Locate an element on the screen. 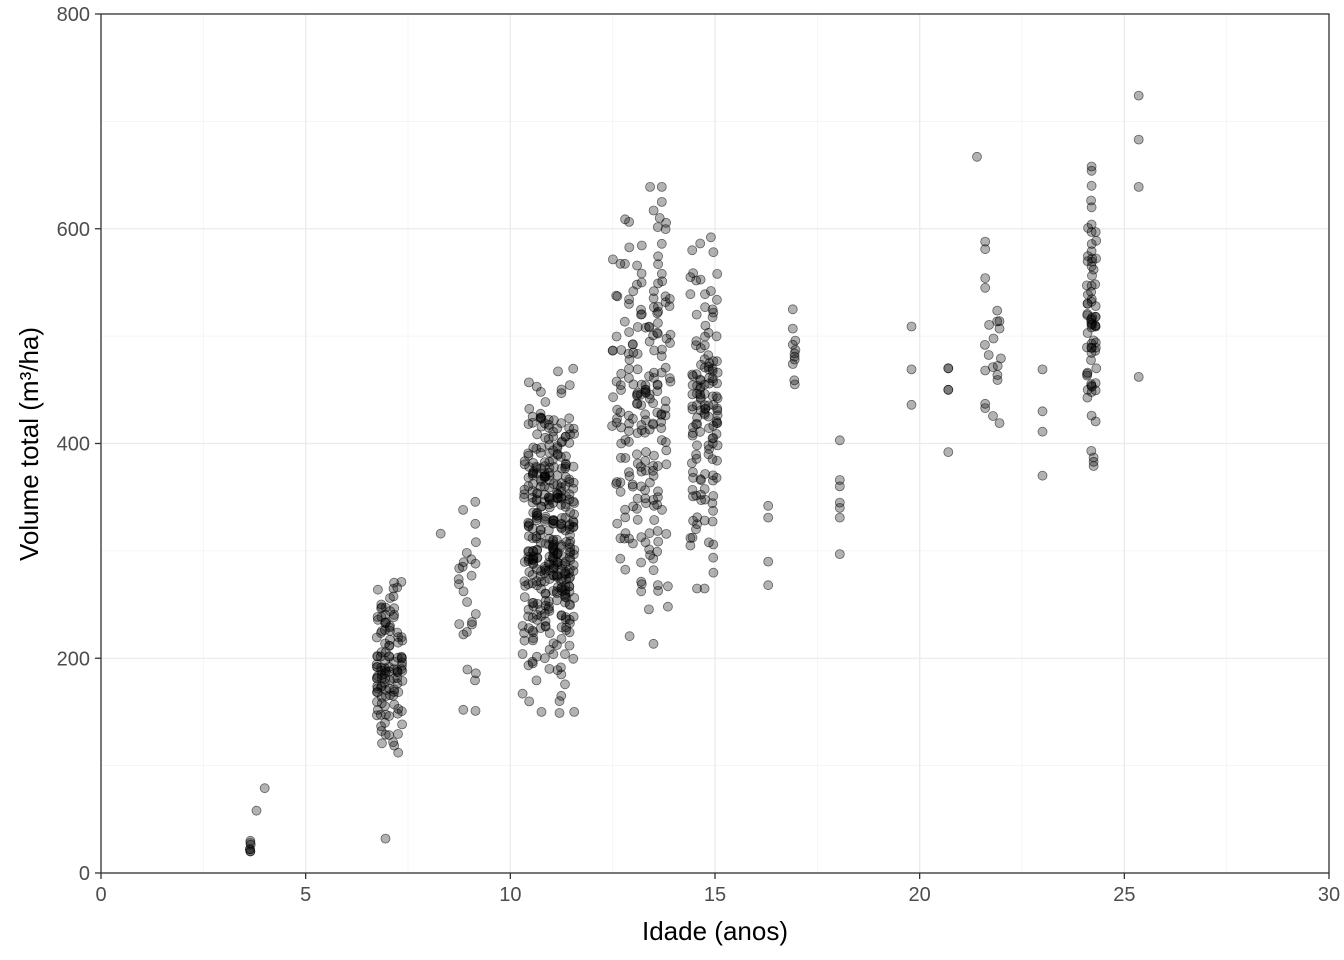  x-axis-ticks: 0 5 10 15 20 25 30 is located at coordinates (717, 889).